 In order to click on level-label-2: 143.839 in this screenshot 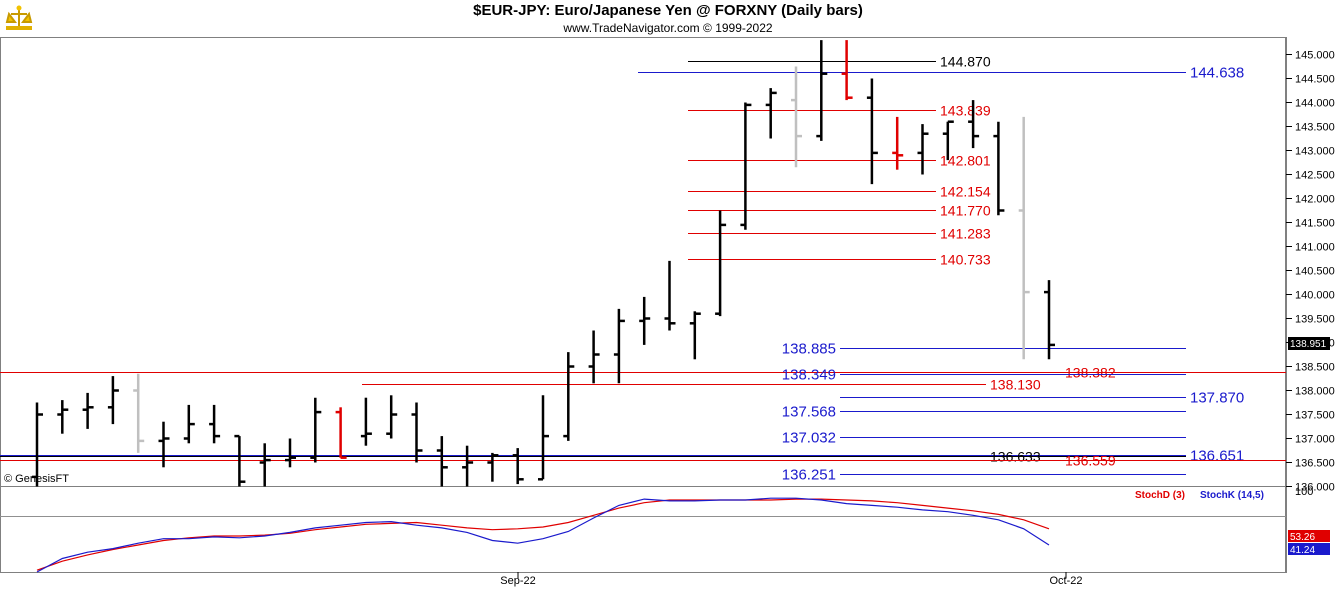, I will do `click(965, 111)`.